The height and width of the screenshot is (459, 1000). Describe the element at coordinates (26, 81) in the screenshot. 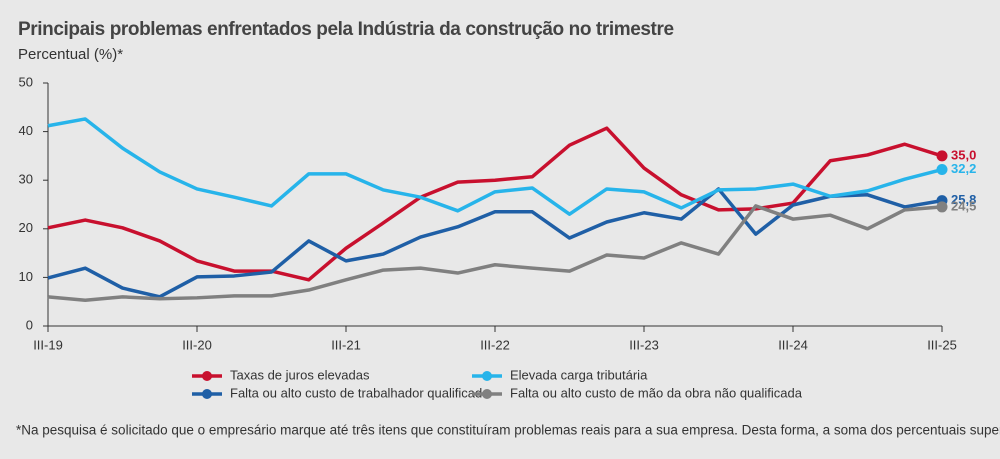

I see `y-tick-label: 50` at that location.